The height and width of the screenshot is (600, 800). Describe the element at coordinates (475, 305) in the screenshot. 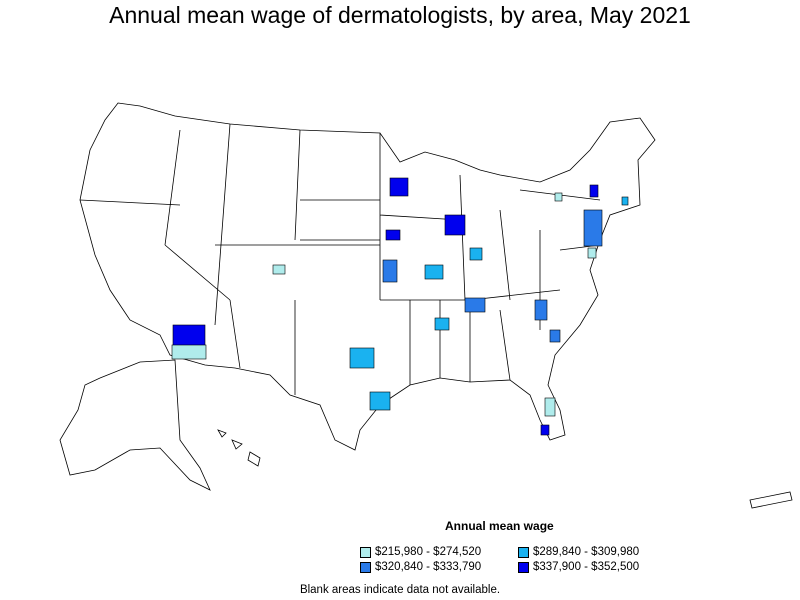

I see `metro-nashville` at that location.